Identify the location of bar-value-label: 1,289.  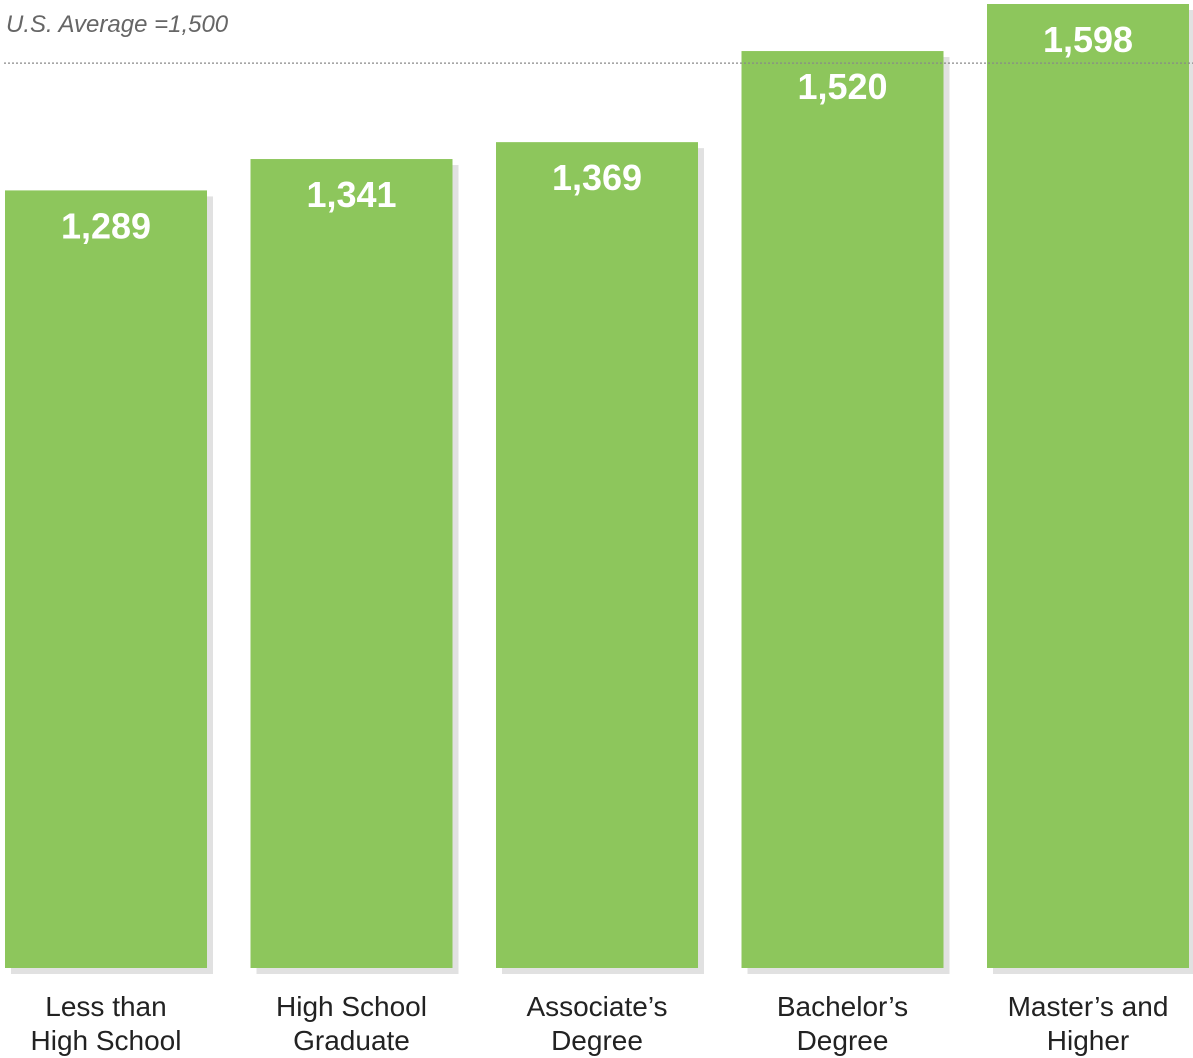
(106, 225).